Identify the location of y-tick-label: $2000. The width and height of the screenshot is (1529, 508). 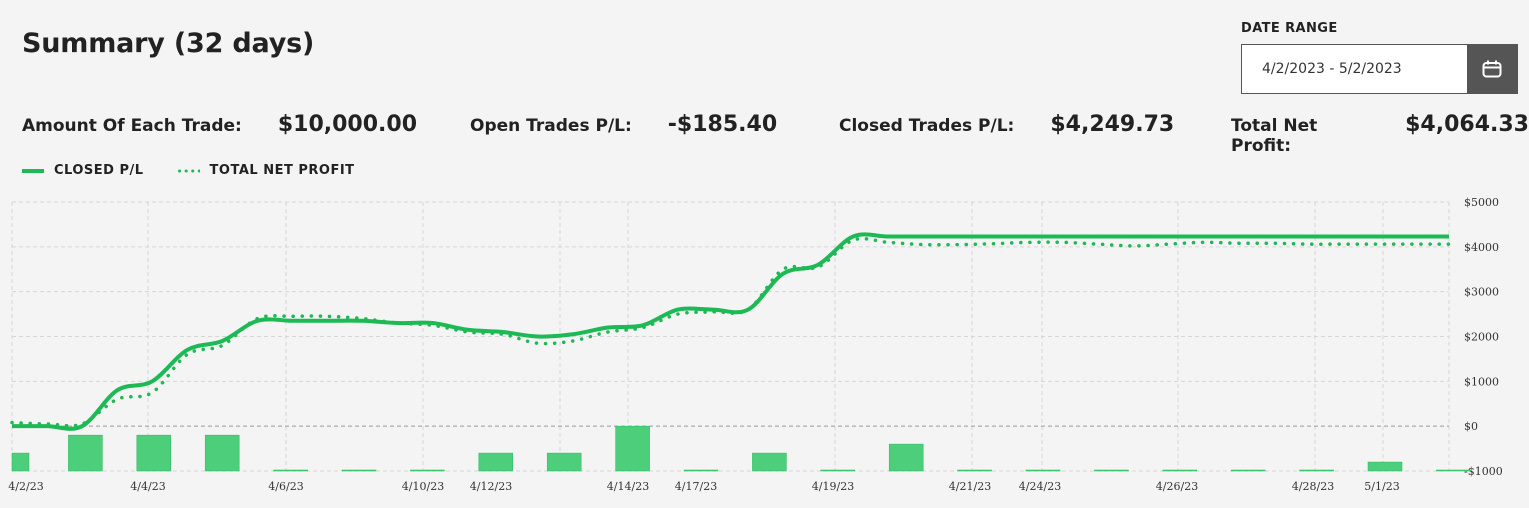
(1481, 337).